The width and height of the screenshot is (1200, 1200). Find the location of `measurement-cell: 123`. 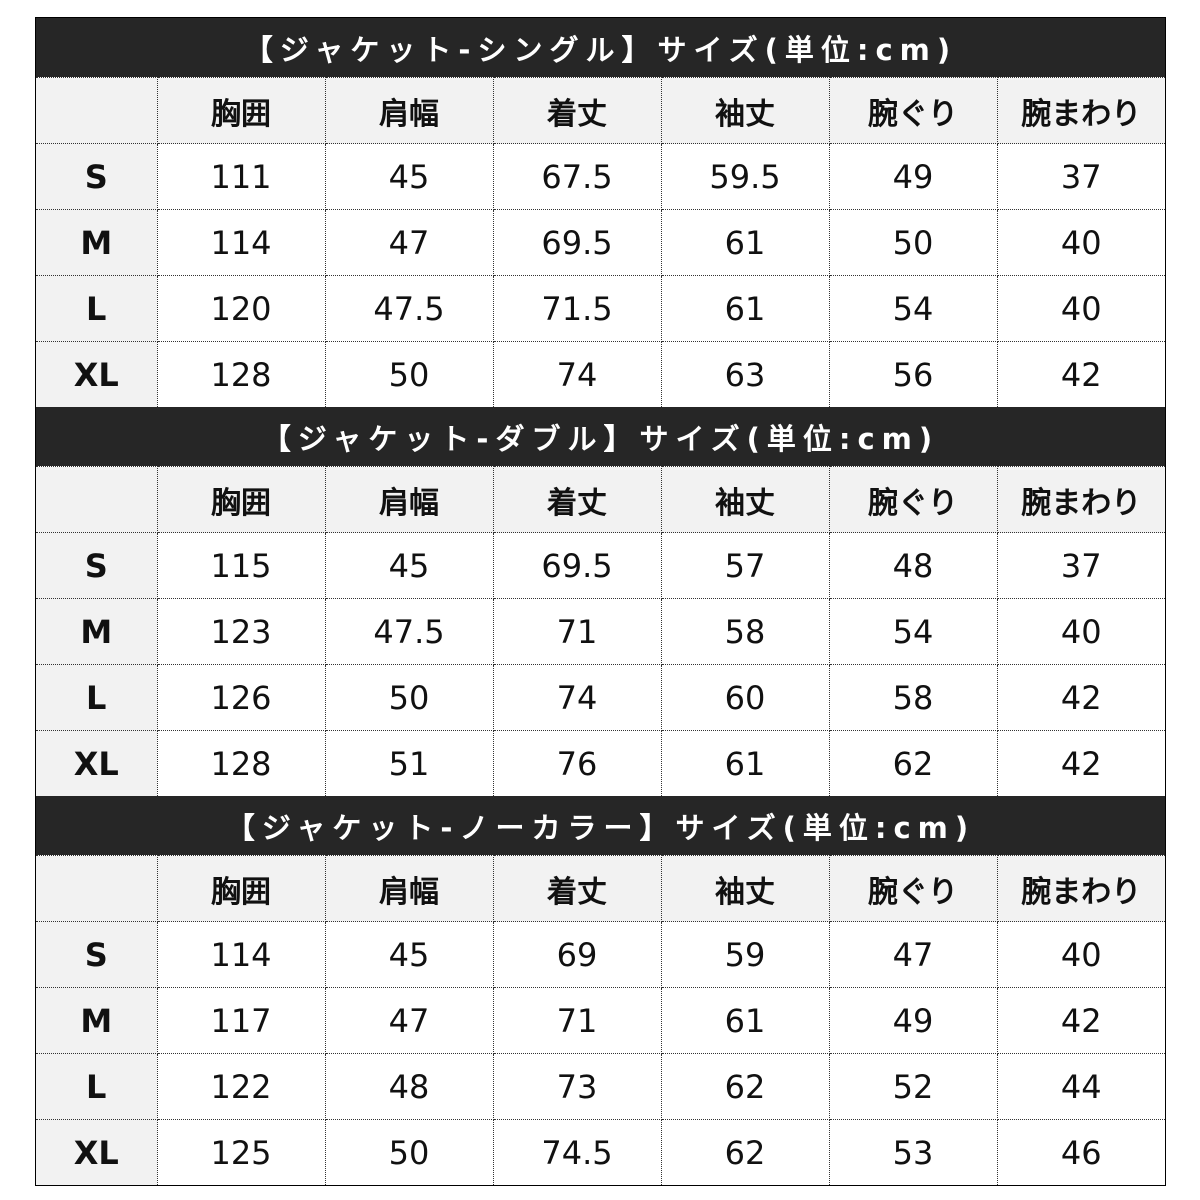

measurement-cell: 123 is located at coordinates (241, 631).